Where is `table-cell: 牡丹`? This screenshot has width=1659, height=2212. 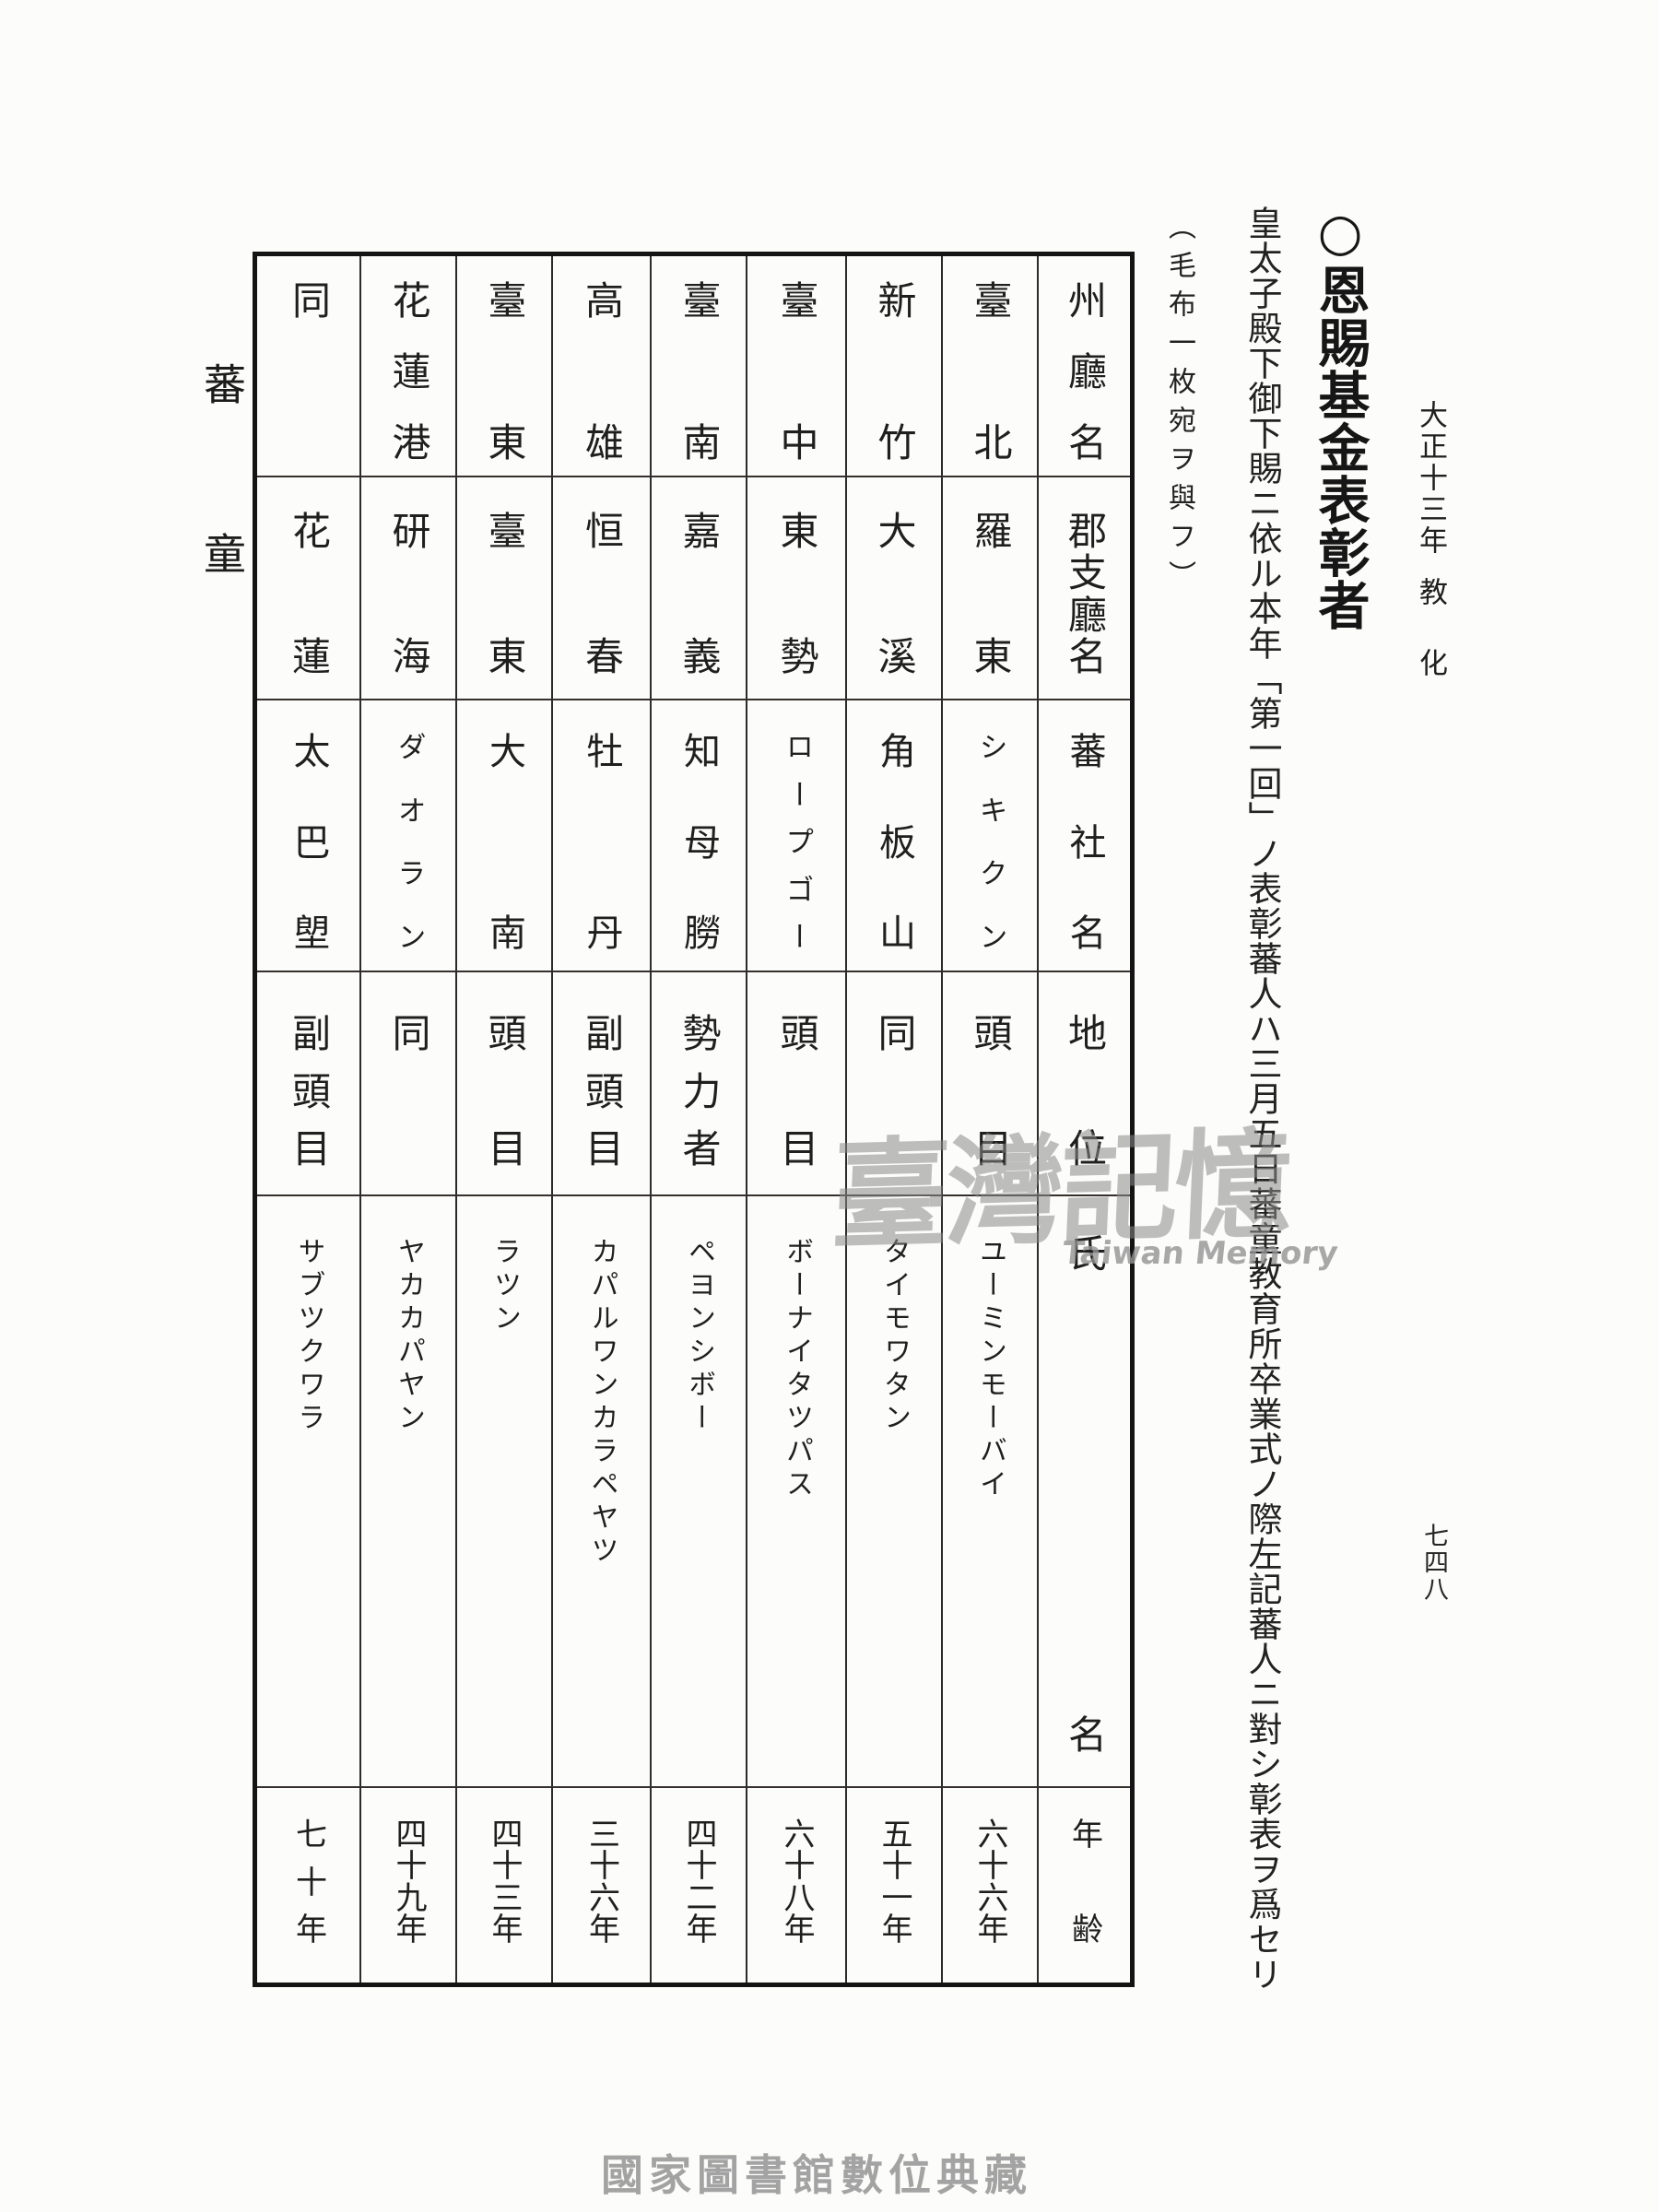
table-cell: 牡丹 is located at coordinates (600, 835).